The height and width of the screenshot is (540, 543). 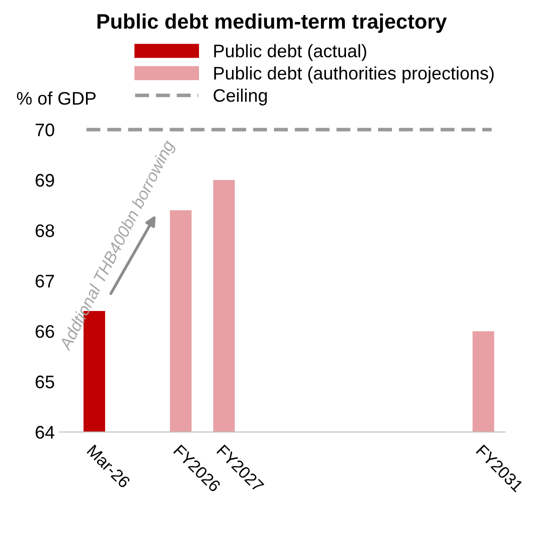 What do you see at coordinates (272, 23) in the screenshot?
I see `chart-title: Public debt medium-term trajectory` at bounding box center [272, 23].